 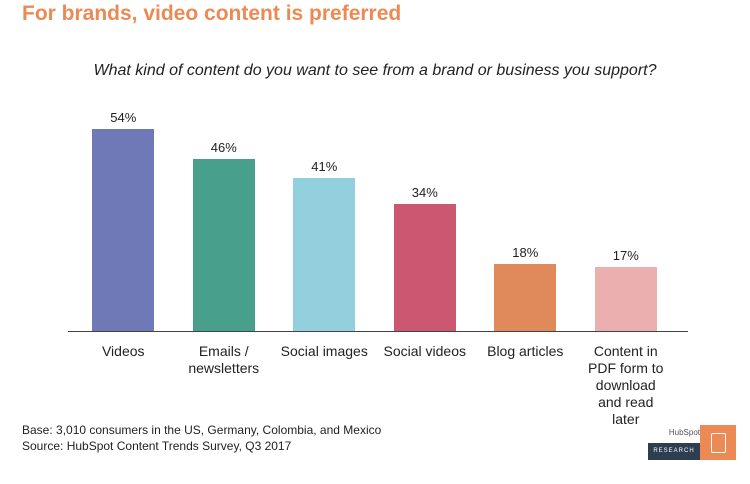 I want to click on x-tick-label: Social images, so click(x=324, y=351).